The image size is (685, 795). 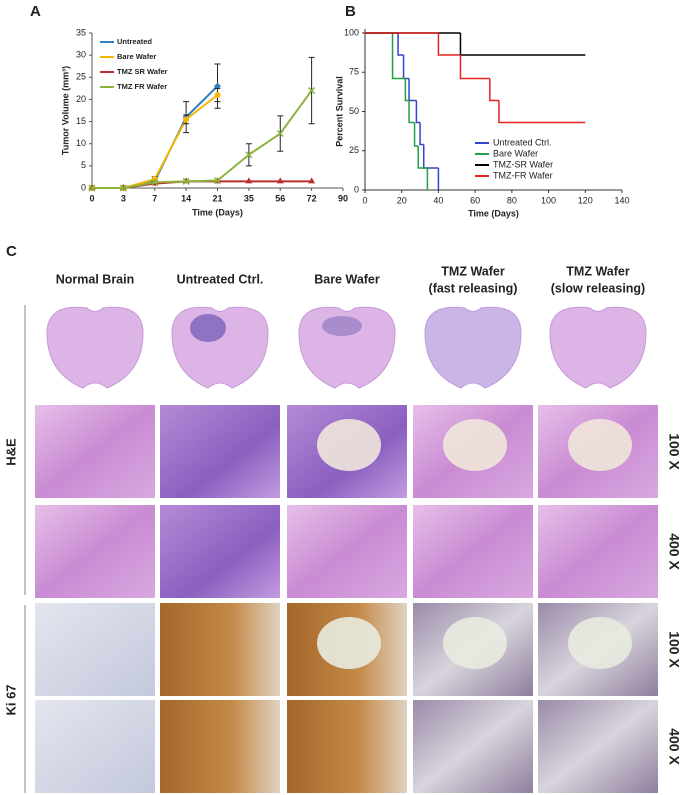 What do you see at coordinates (142, 71) in the screenshot?
I see `legend-label: TMZ SR Wafer` at bounding box center [142, 71].